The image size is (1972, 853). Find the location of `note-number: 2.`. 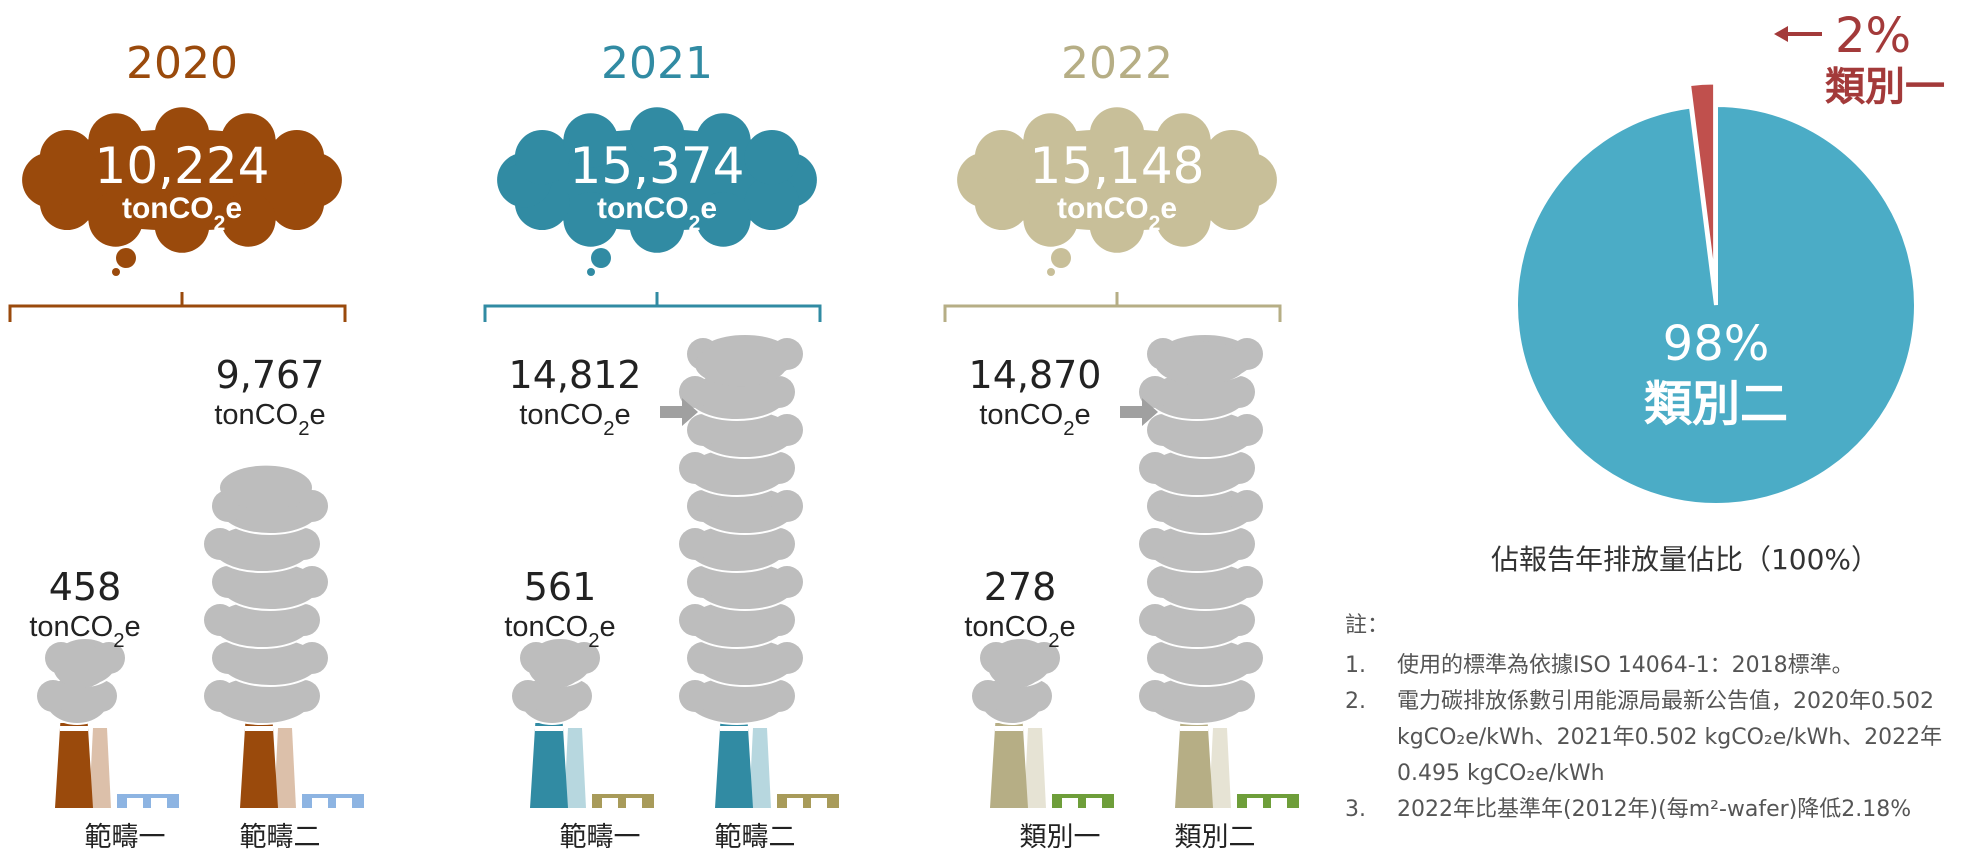

note-number: 2. is located at coordinates (1355, 701).